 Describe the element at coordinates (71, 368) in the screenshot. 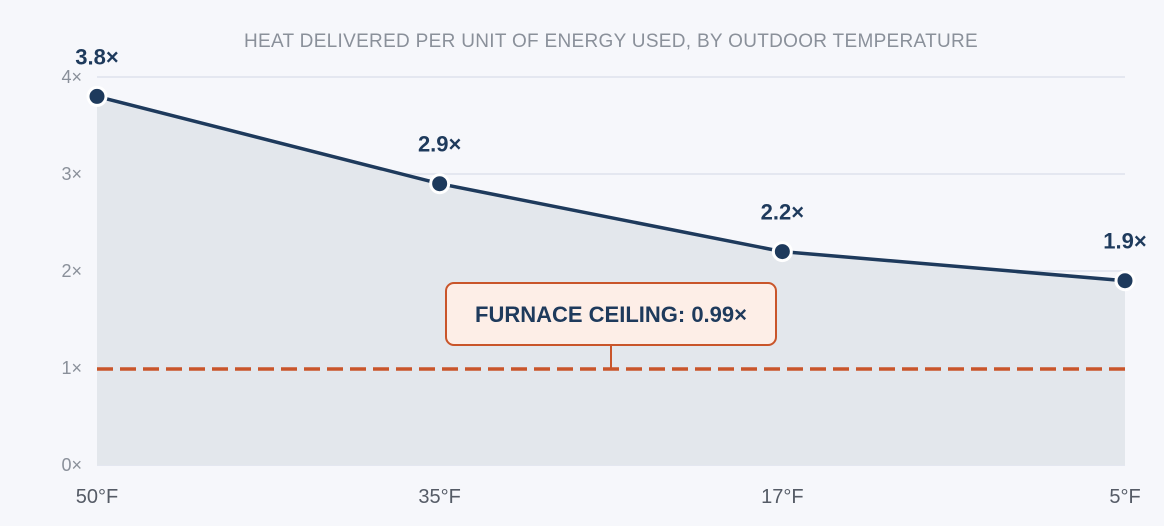

I see `y-tick-label: 1×` at that location.